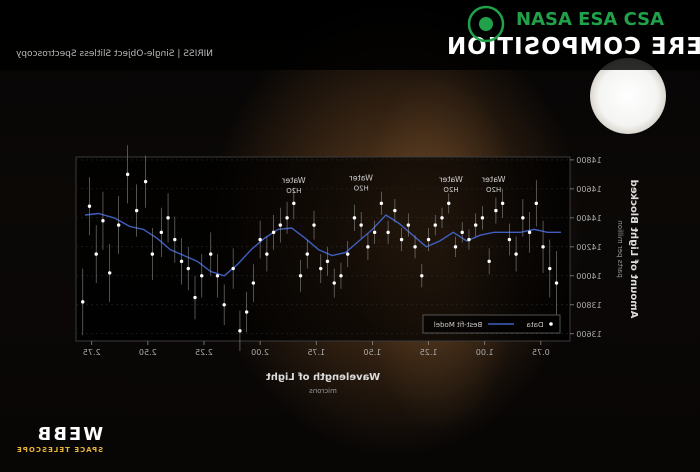  Describe the element at coordinates (323, 391) in the screenshot. I see `x-axis-unit: microns` at that location.